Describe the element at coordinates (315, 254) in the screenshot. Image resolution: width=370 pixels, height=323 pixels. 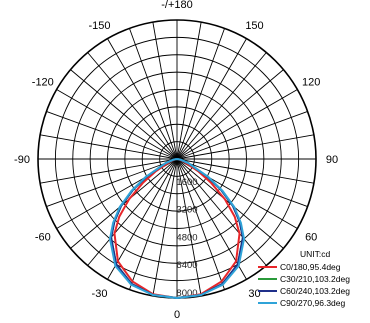
I see `unit-label: UNIT:cd` at that location.